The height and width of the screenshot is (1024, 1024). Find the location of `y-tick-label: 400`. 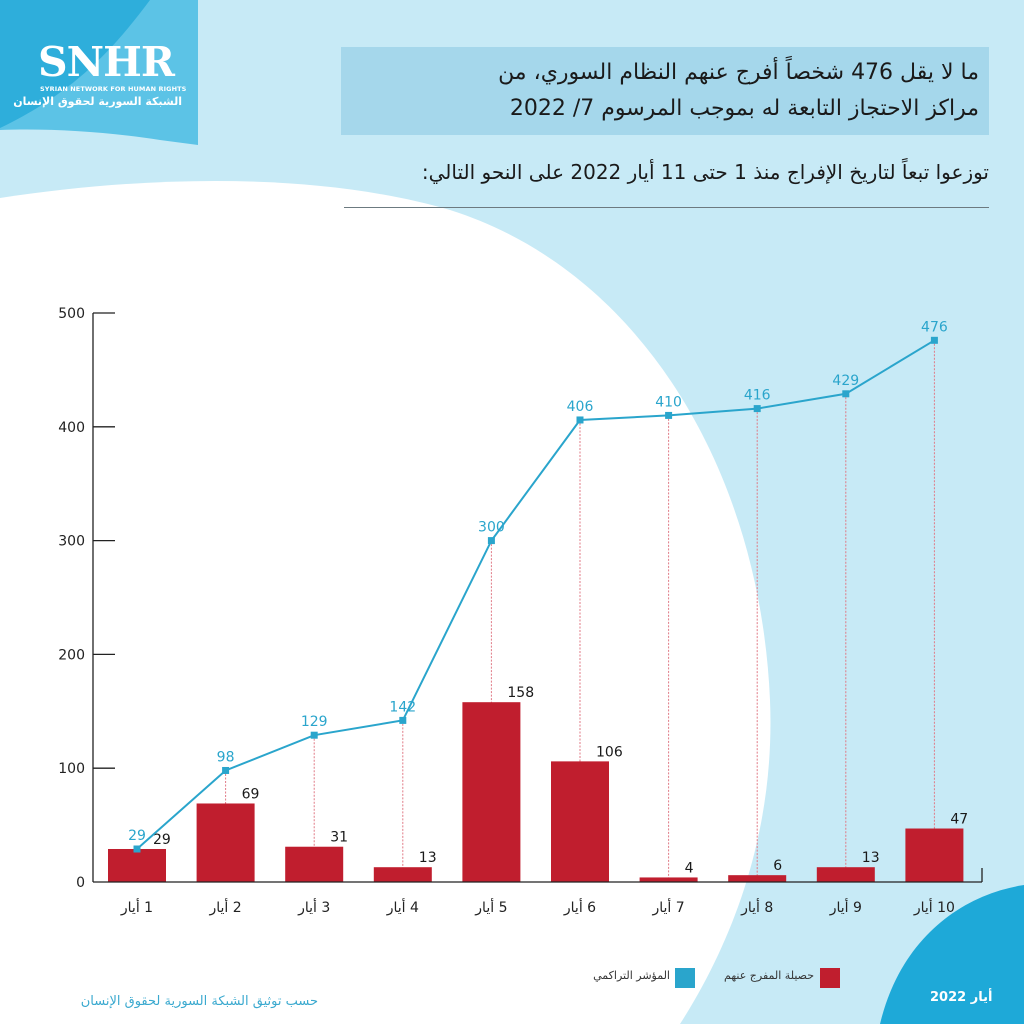

y-tick-label: 400 is located at coordinates (71, 428).